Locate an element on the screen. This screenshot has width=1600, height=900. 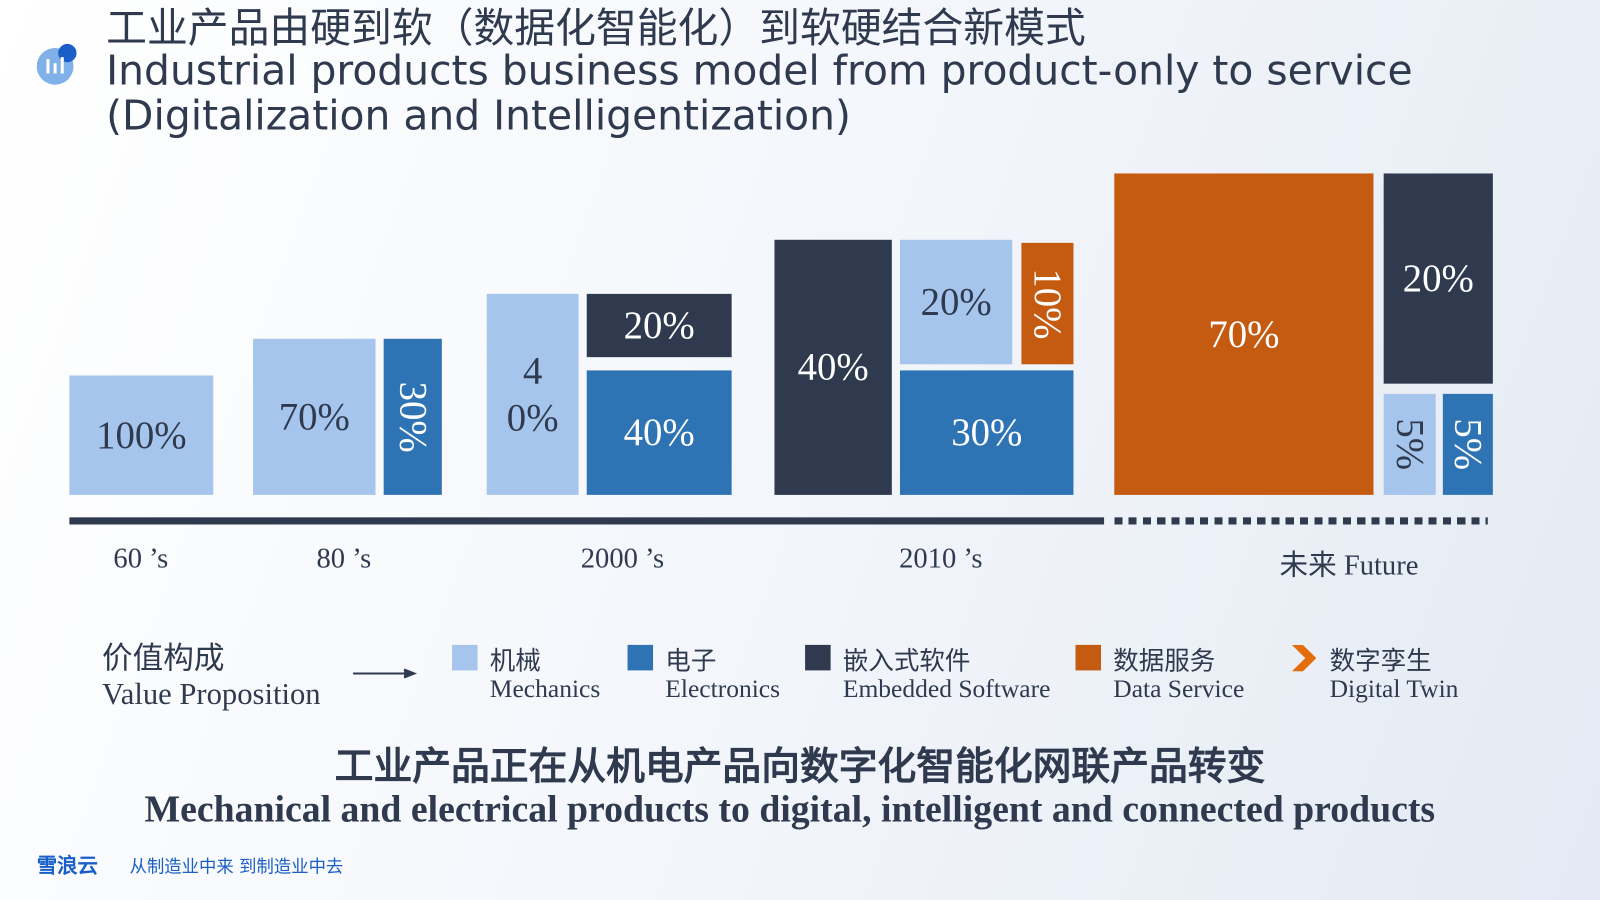
legend-label-zh: 嵌入式软件 is located at coordinates (906, 660).